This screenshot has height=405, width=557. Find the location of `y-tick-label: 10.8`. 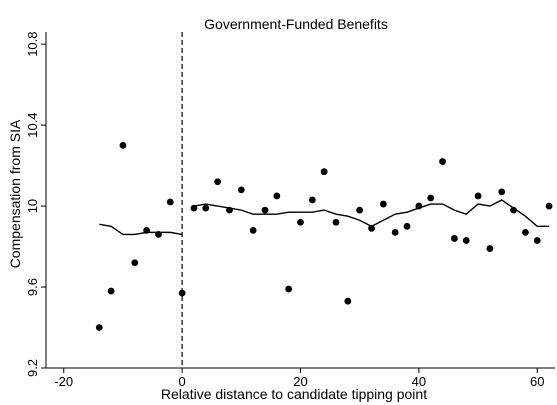

y-tick-label: 10.8 is located at coordinates (32, 43).